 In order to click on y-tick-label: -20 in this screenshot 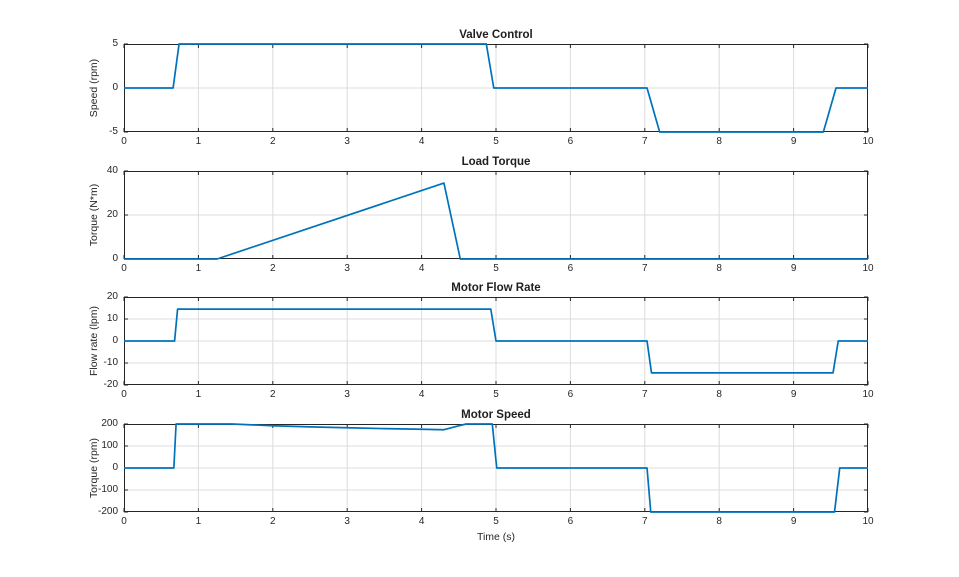, I will do `click(110, 384)`.